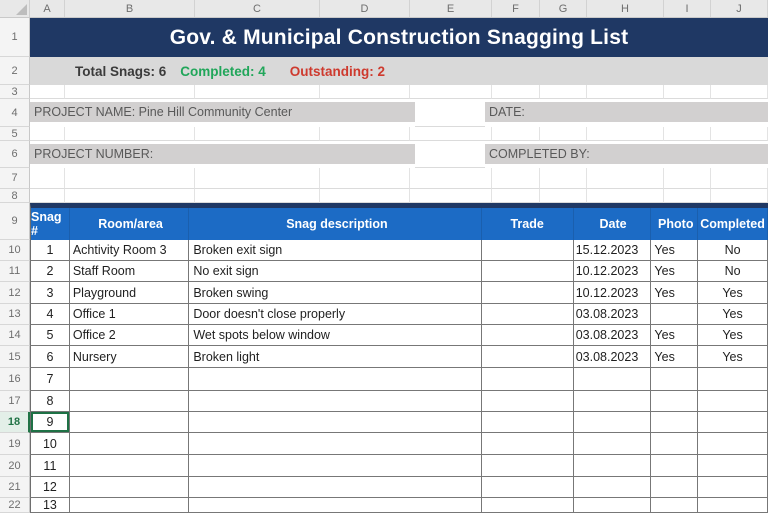  What do you see at coordinates (15, 154) in the screenshot?
I see `row-header-6: 6` at bounding box center [15, 154].